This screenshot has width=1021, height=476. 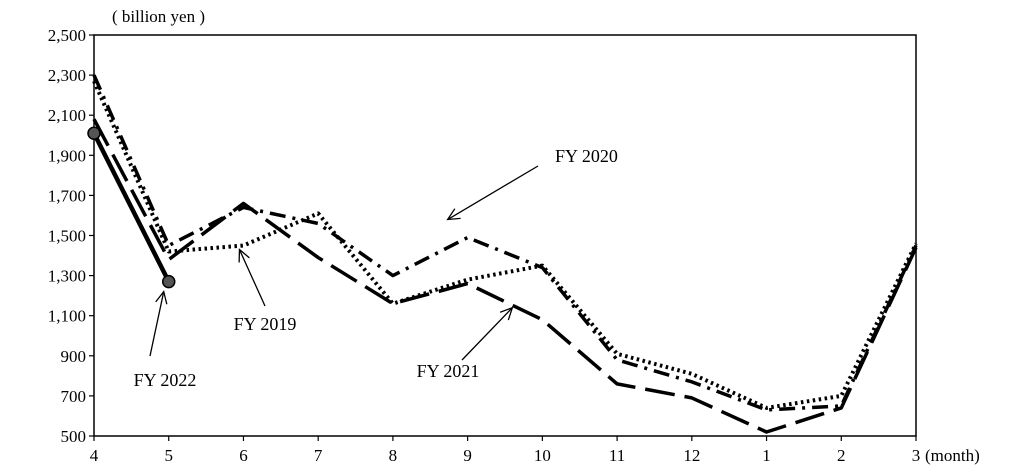 What do you see at coordinates (67, 316) in the screenshot?
I see `y-tick-label: 1,100` at bounding box center [67, 316].